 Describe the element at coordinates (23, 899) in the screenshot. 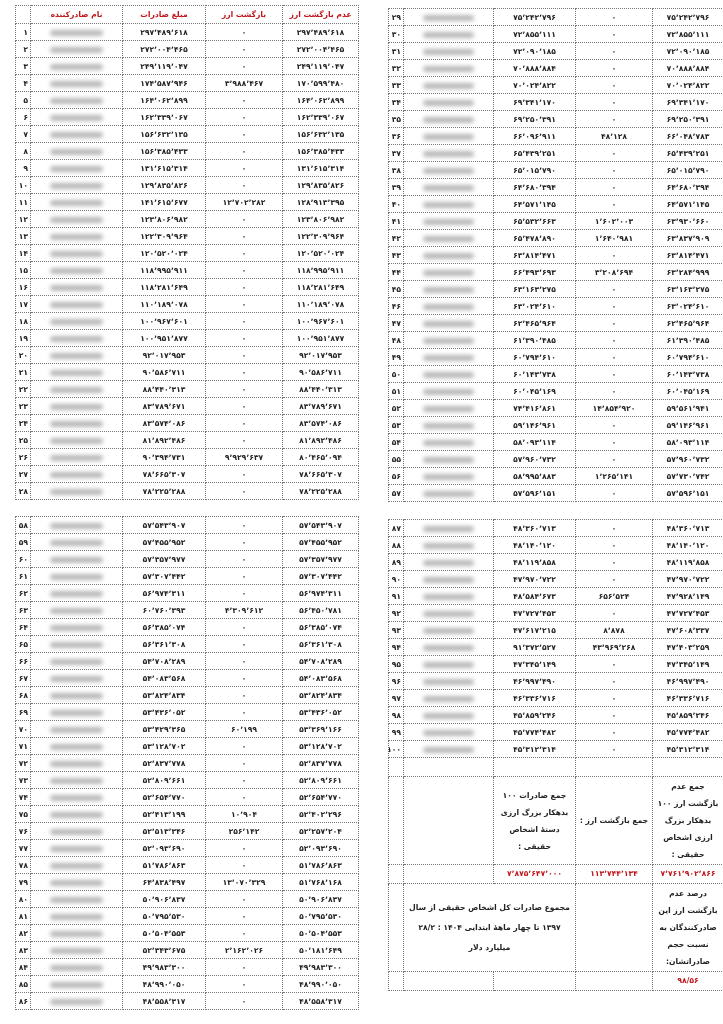

I see `row-number: ۸۰` at that location.